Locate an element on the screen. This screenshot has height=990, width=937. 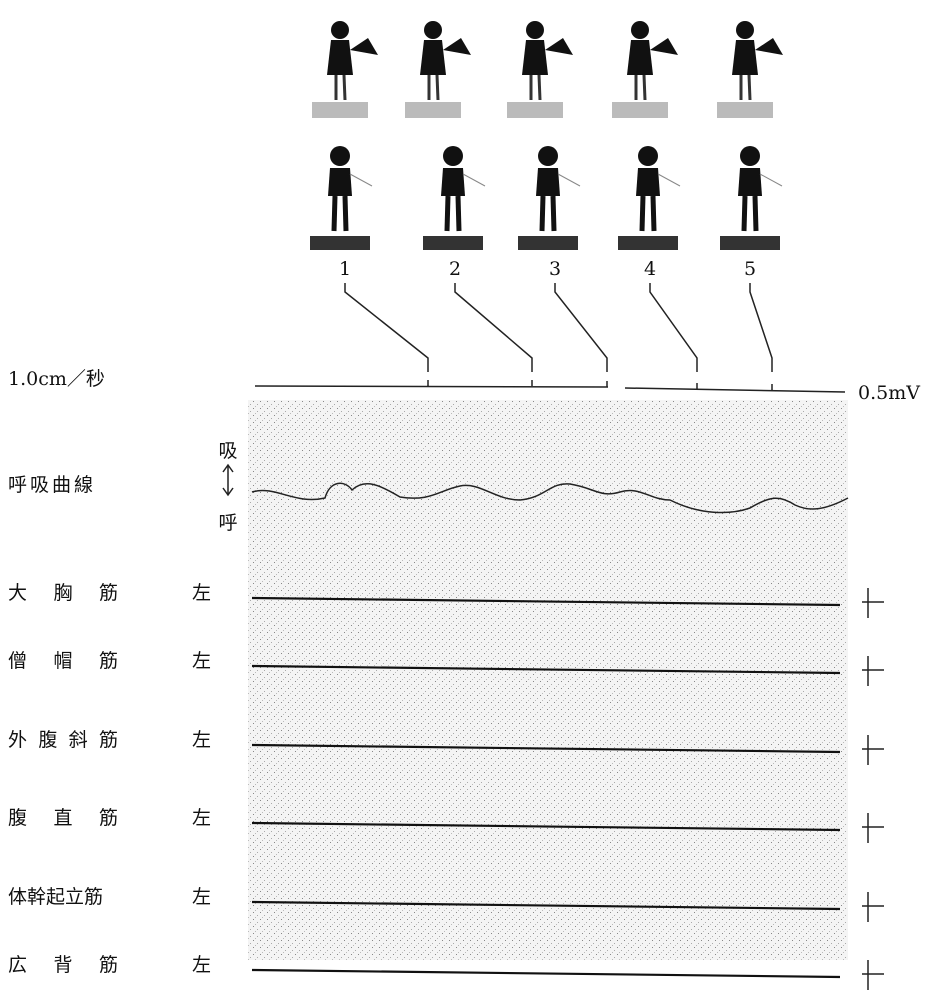
muscle-name: 僧帽筋 is located at coordinates (63, 661).